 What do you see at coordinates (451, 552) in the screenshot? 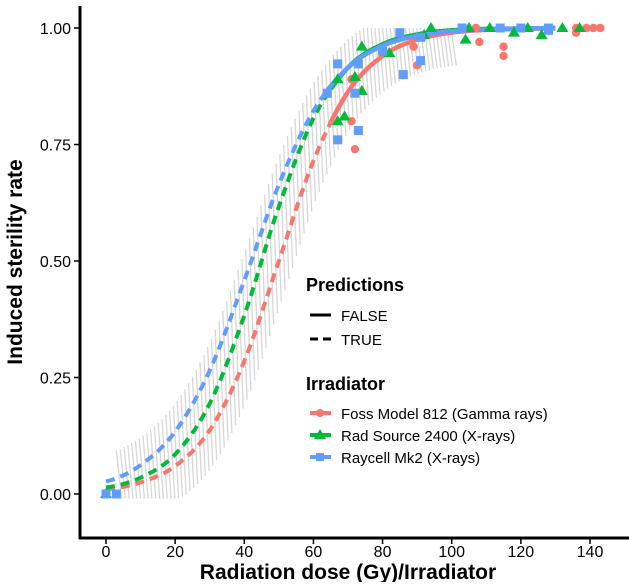
I see `x-tick-label: 100` at bounding box center [451, 552].